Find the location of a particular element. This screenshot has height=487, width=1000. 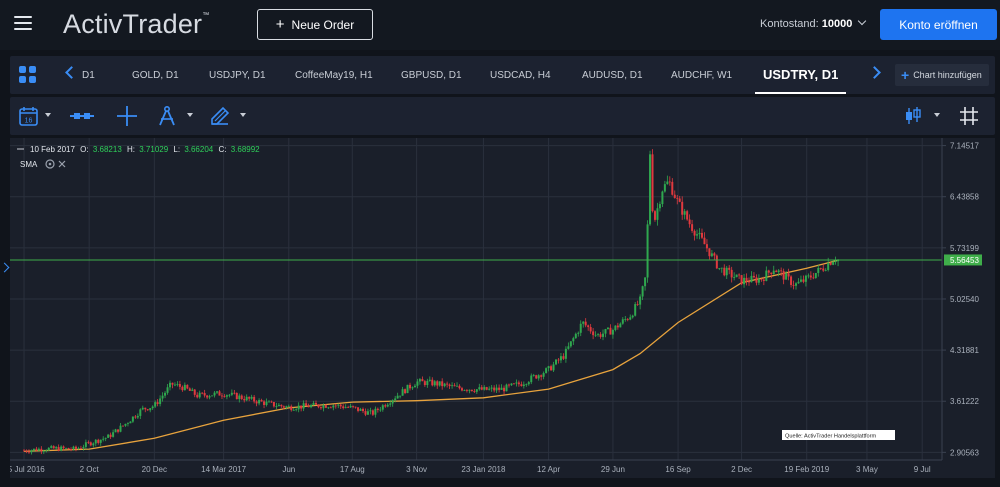

logo-text: ActivTrader is located at coordinates (133, 24).